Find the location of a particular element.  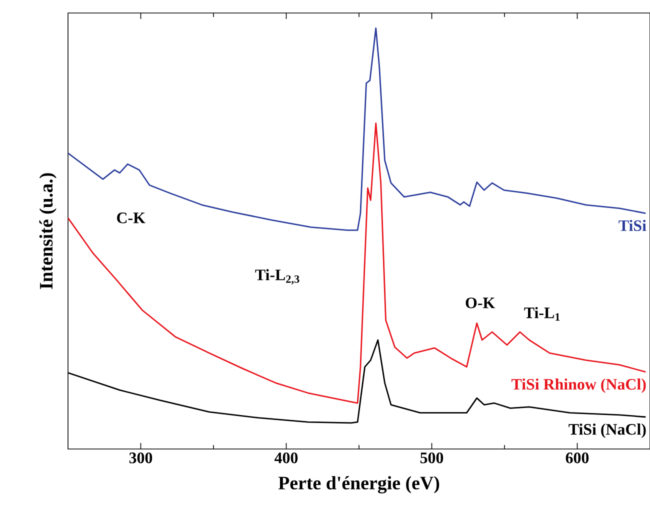

annotation: O-K is located at coordinates (480, 303).